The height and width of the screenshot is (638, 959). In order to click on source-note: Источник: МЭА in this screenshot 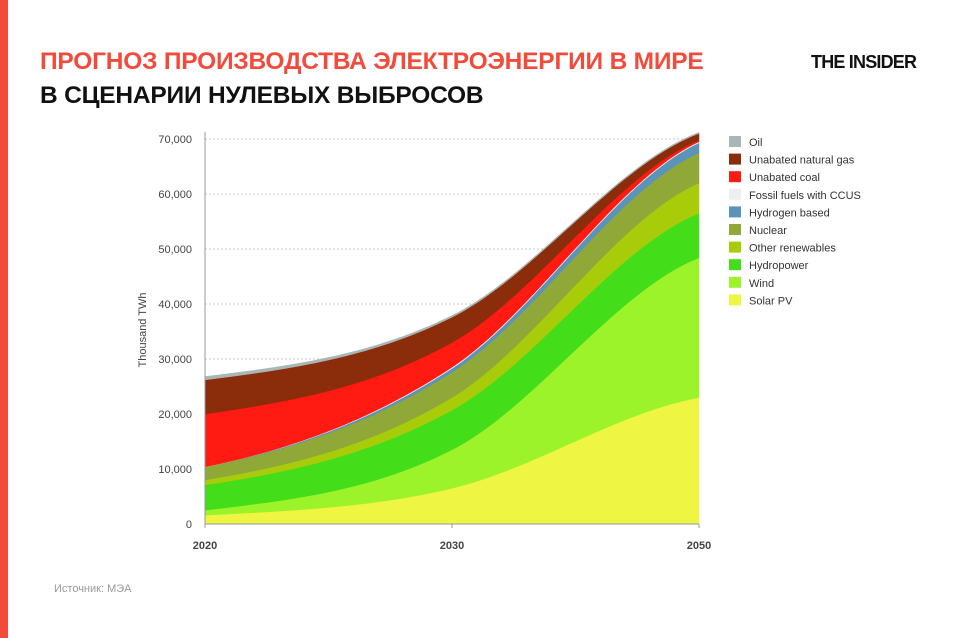, I will do `click(93, 589)`.